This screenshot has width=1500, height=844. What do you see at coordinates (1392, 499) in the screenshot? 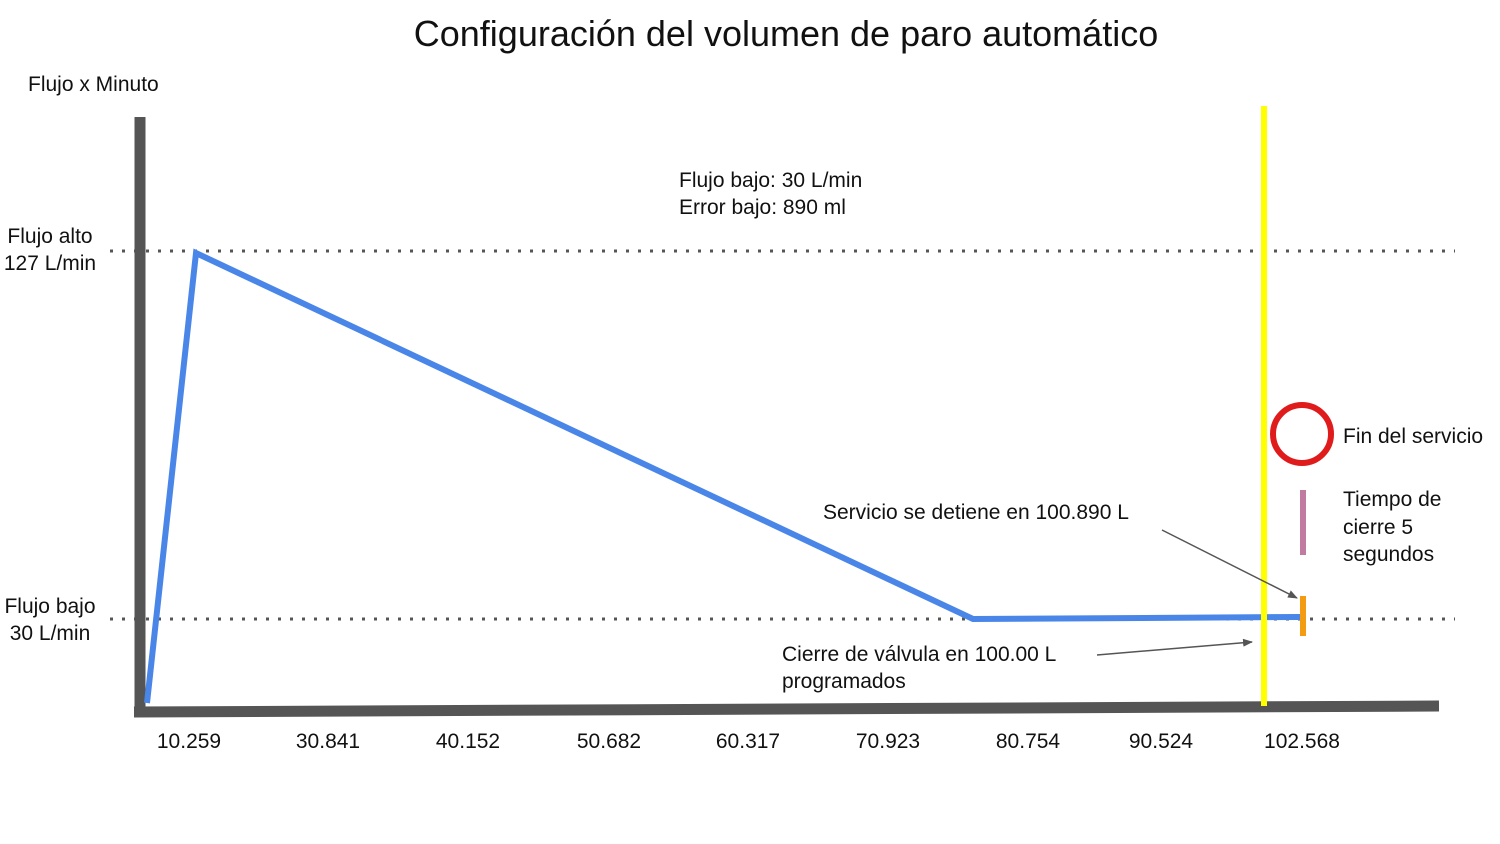
I see `closing-time-label-line1: Tiempo de` at bounding box center [1392, 499].